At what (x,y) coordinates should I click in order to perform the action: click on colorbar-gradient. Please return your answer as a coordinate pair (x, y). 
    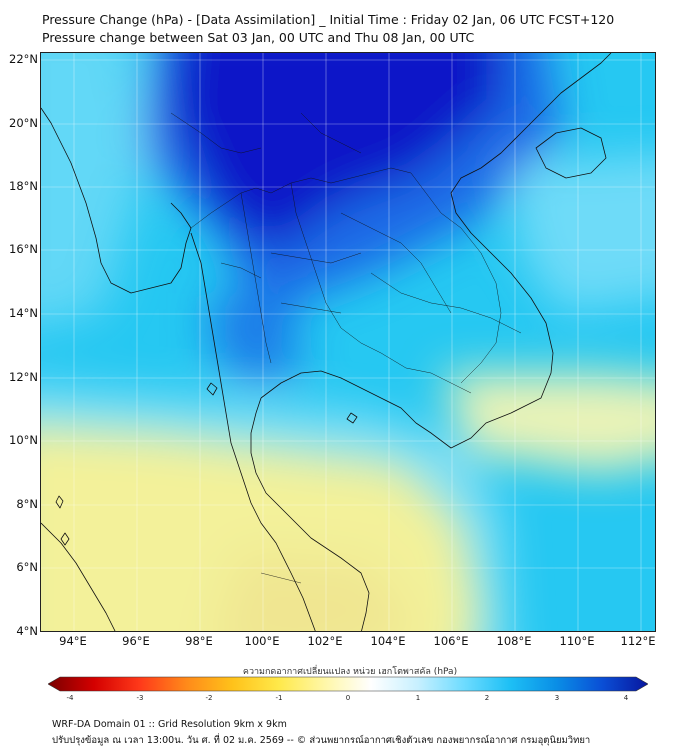
    Looking at the image, I should click on (348, 684).